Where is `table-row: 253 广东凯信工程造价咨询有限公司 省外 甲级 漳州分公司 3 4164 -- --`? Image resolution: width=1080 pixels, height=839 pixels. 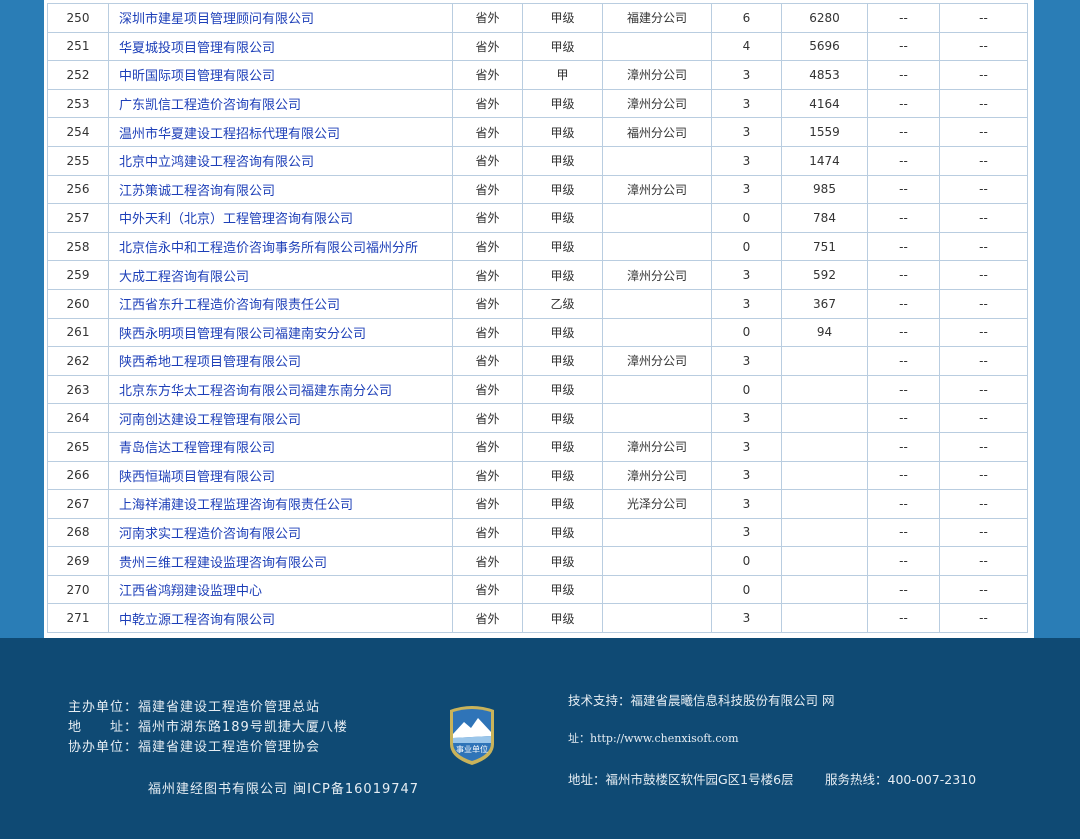
table-row: 253 广东凯信工程造价咨询有限公司 省外 甲级 漳州分公司 3 4164 -- -- is located at coordinates (537, 103).